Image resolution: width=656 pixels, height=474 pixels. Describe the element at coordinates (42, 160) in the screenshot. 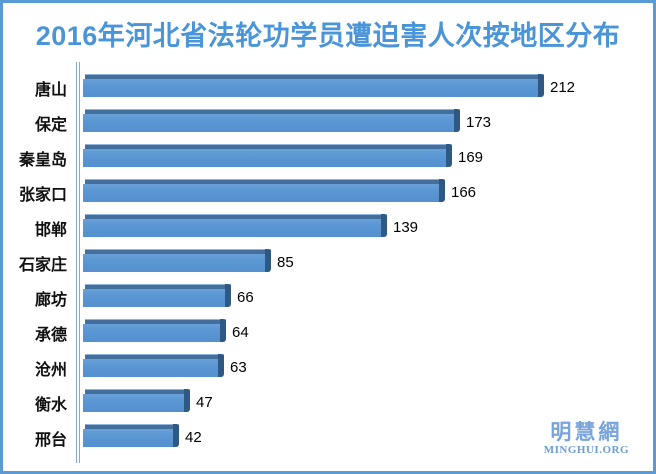

I see `category-label: 秦皇岛` at that location.